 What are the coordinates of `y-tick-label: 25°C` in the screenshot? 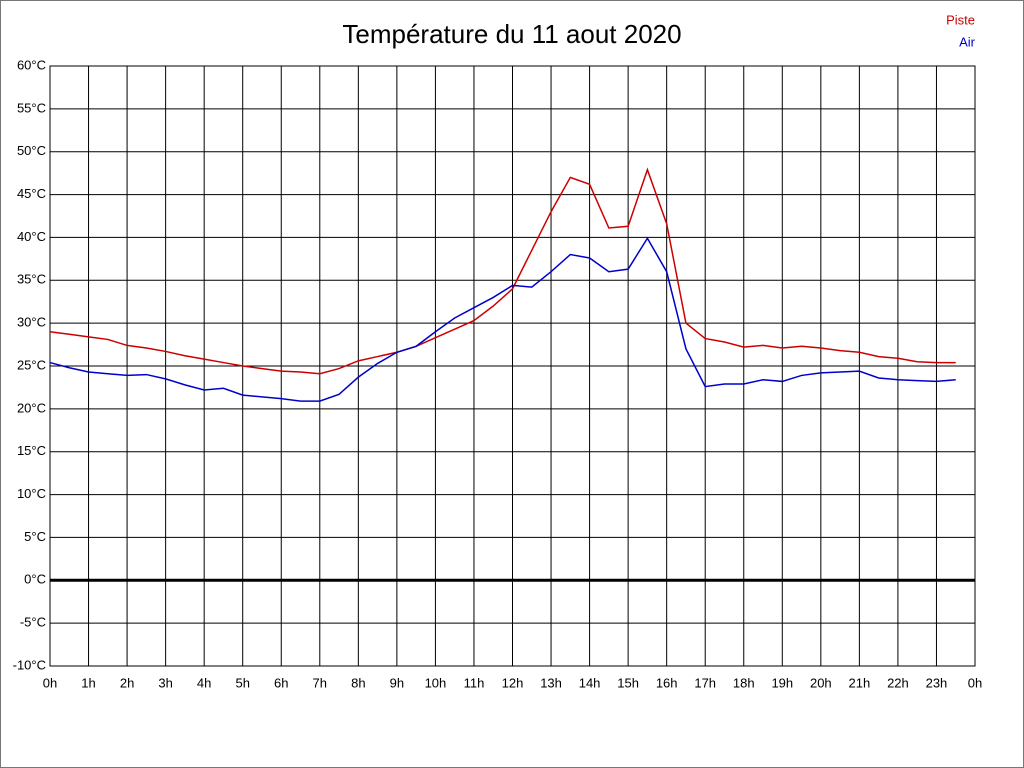 It's located at (31, 364).